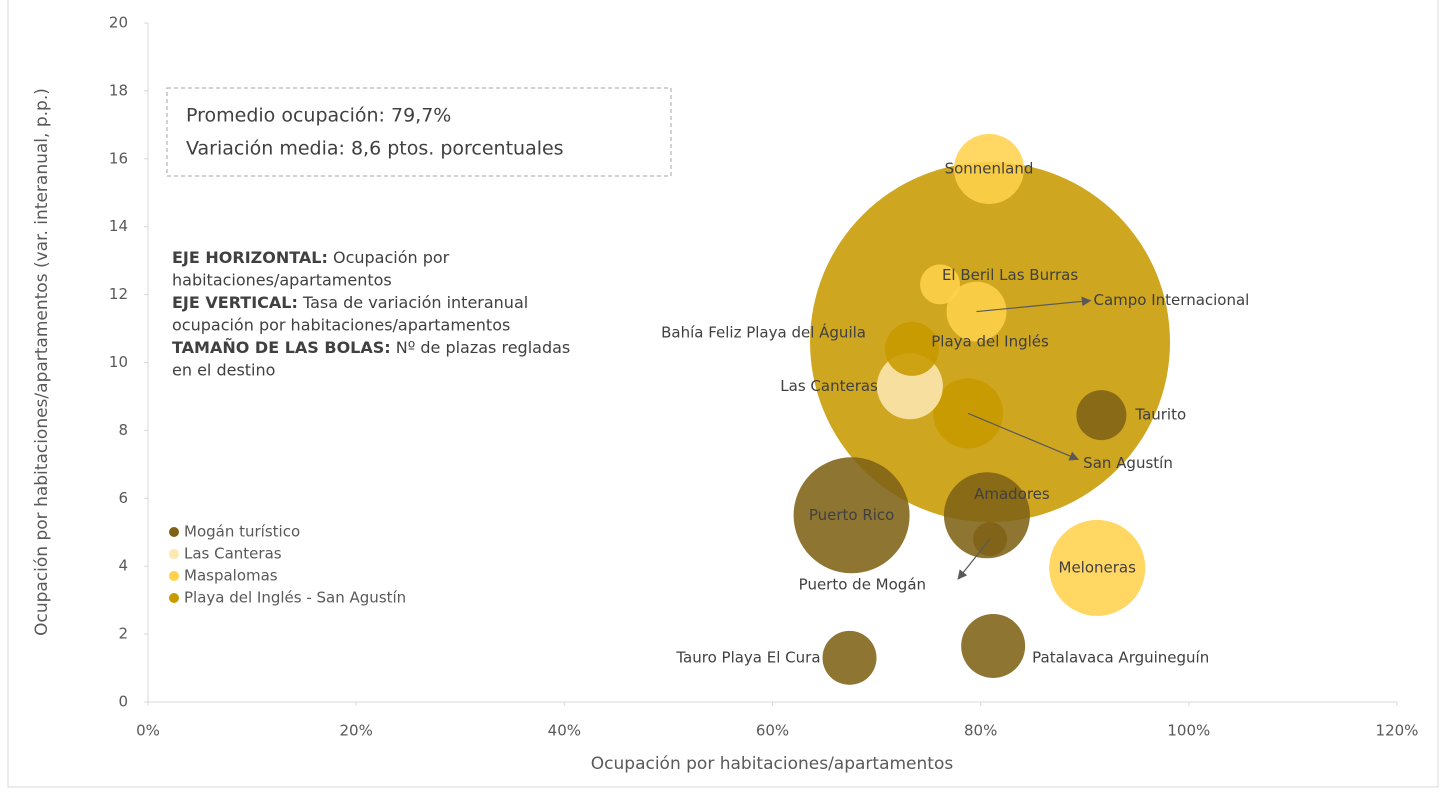 The height and width of the screenshot is (794, 1443). I want to click on summary-line: Variación media: 8,6 ptos. porcentuales, so click(375, 149).